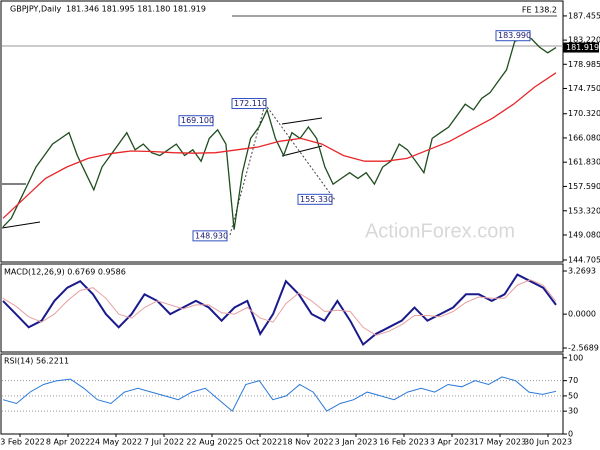  Describe the element at coordinates (584, 113) in the screenshot. I see `y-tick-label: 170.320` at that location.